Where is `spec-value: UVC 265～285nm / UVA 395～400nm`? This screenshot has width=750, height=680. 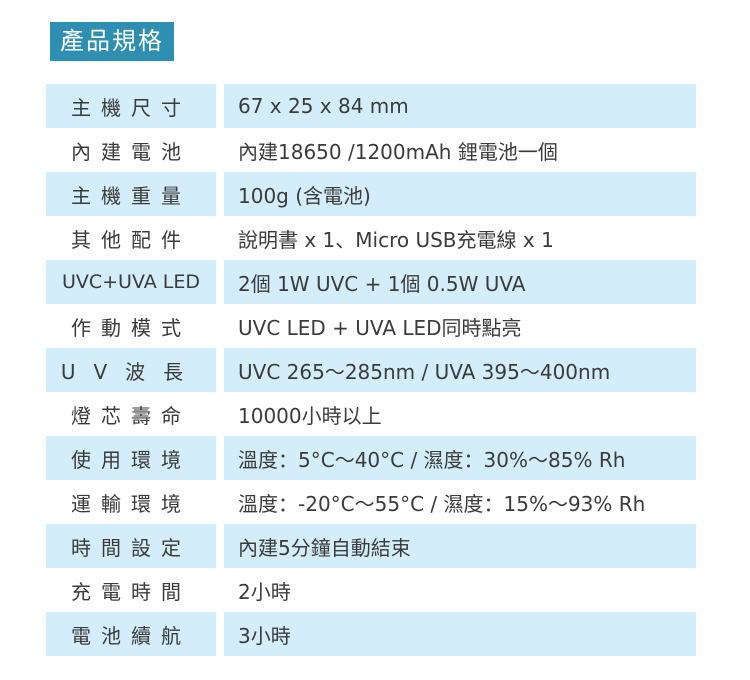 spec-value: UVC 265～285nm / UVA 395～400nm is located at coordinates (460, 370).